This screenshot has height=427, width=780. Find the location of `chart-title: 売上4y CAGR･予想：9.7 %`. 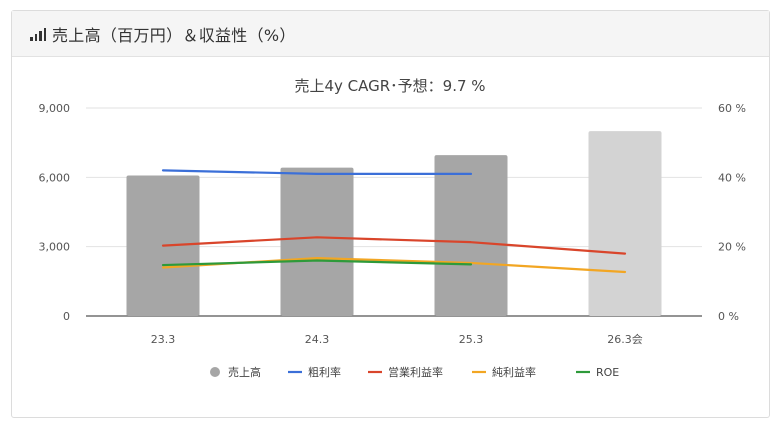

chart-title: 売上4y CAGR･予想：9.7 % is located at coordinates (389, 86).